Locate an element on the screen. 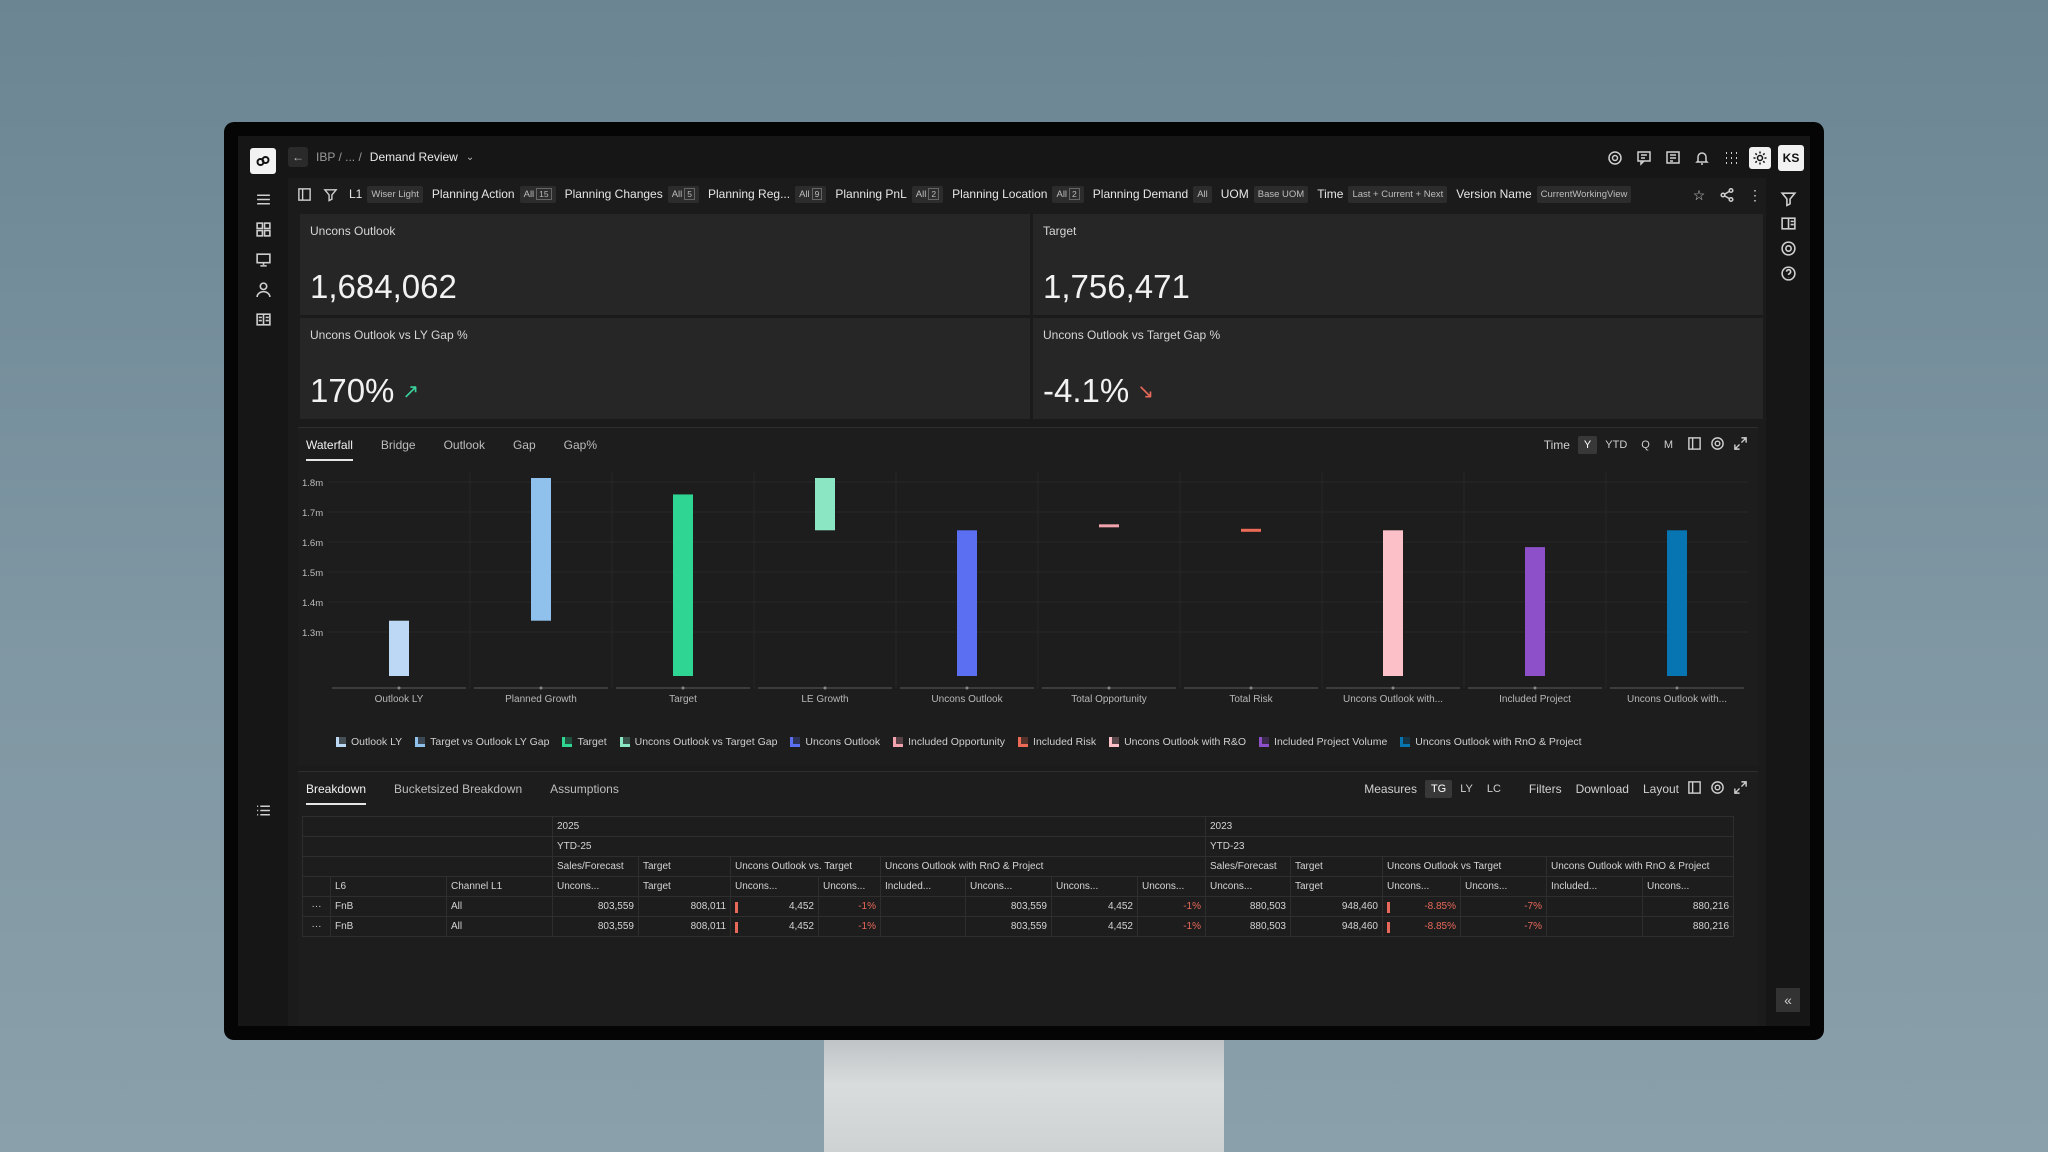 The height and width of the screenshot is (1152, 2048). report-panel-icon is located at coordinates (1788, 223).